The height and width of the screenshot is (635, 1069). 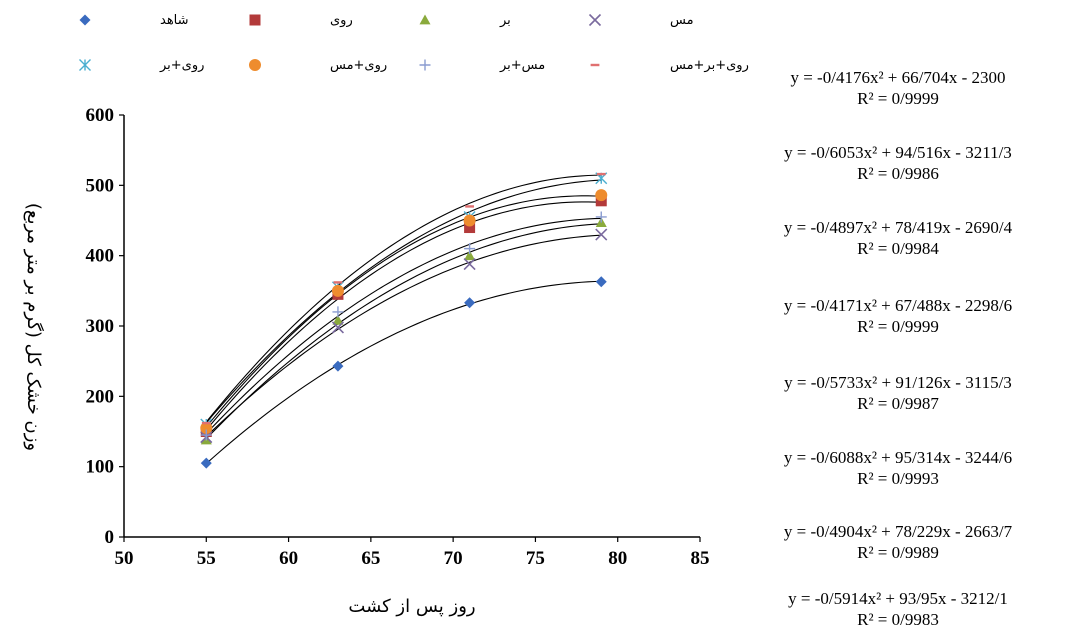 What do you see at coordinates (535, 558) in the screenshot?
I see `x-tick-label: 75` at bounding box center [535, 558].